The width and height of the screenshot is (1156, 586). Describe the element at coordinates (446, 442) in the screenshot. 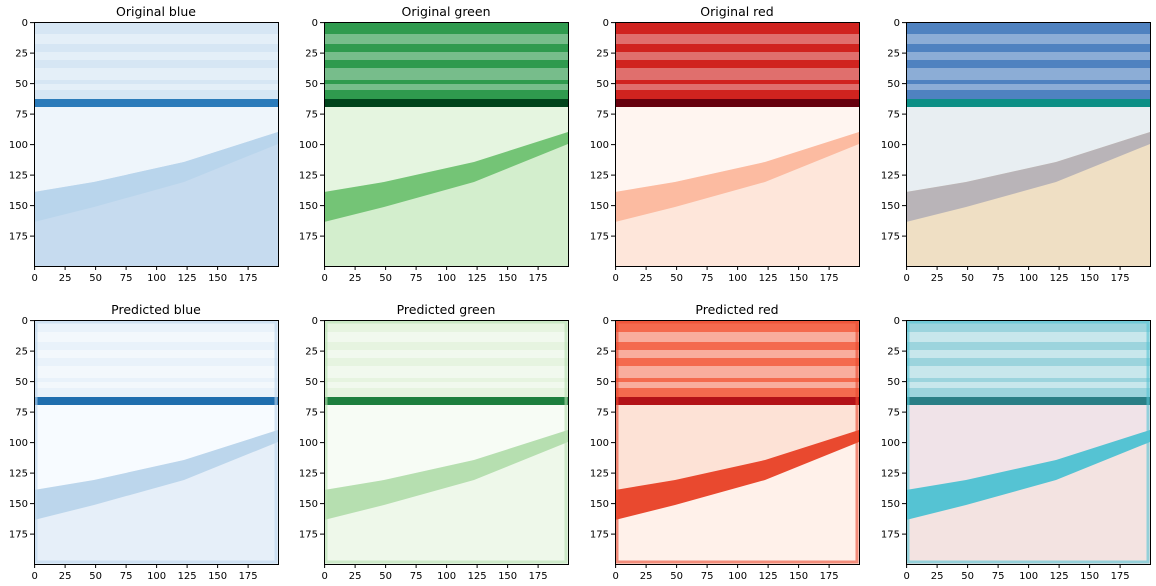

I see `image-green-predicted` at that location.